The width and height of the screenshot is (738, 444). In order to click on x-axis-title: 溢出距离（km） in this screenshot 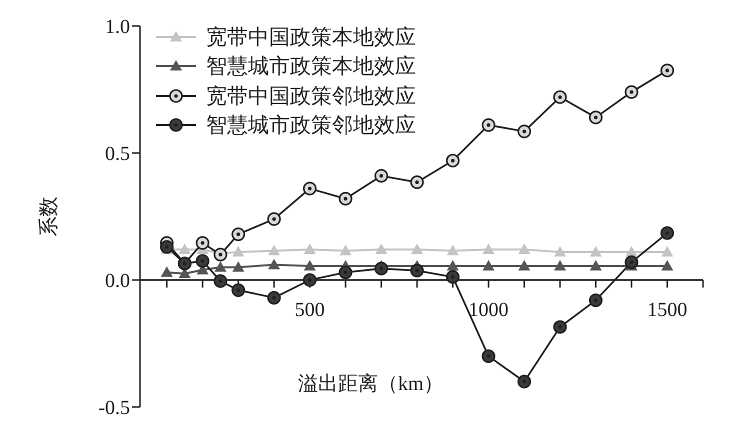, I will do `click(371, 384)`.